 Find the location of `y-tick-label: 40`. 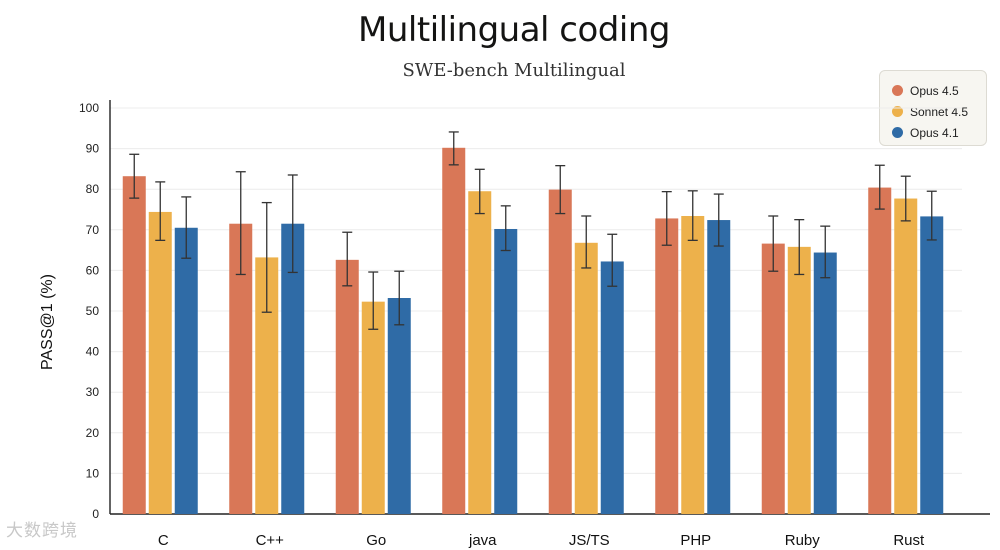

y-tick-label: 40 is located at coordinates (93, 352).